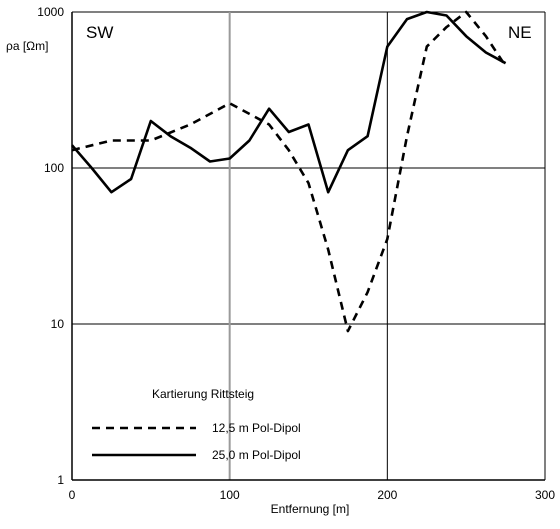  What do you see at coordinates (230, 495) in the screenshot?
I see `x-tick-label-100: 100` at bounding box center [230, 495].